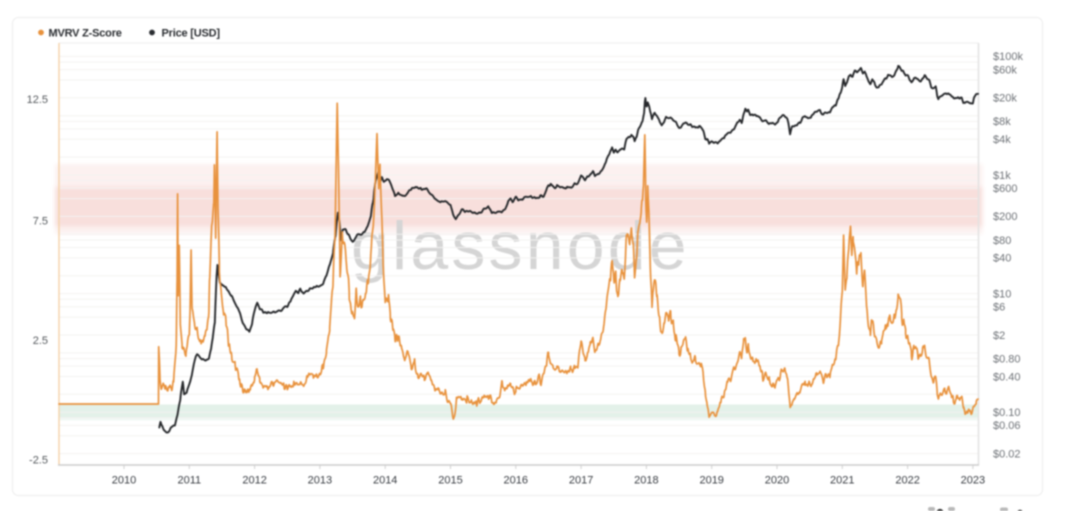 This screenshot has width=1080, height=511. Describe the element at coordinates (1002, 140) in the screenshot. I see `svg-text: $4k` at that location.